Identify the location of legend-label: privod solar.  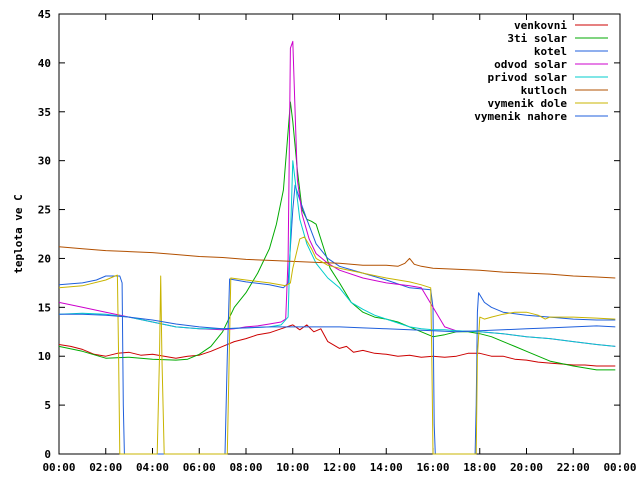
(528, 77).